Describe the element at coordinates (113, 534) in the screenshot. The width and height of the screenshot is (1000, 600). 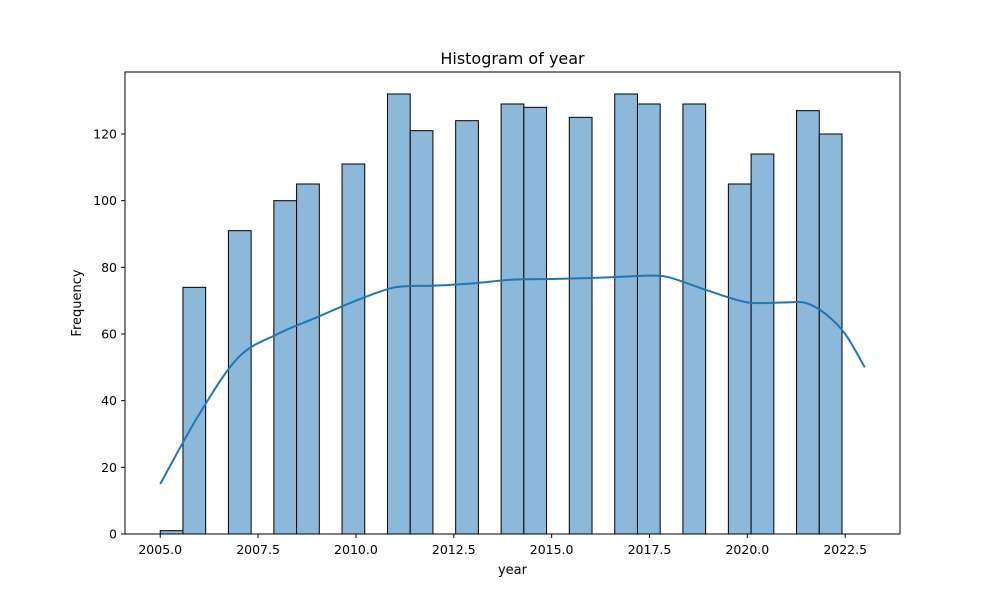
I see `y-tick-label: 0` at that location.